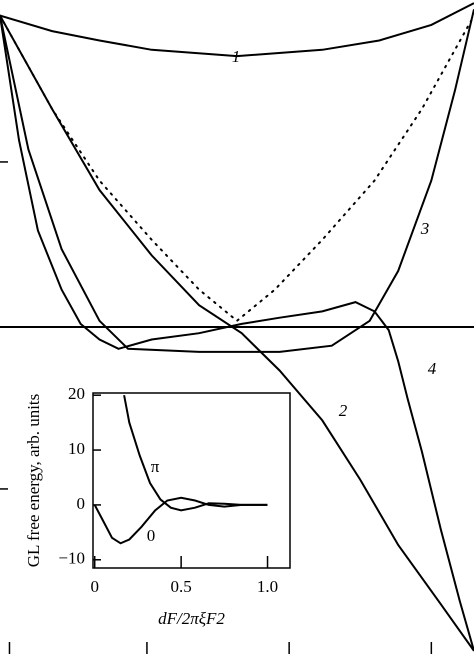 The height and width of the screenshot is (654, 474). What do you see at coordinates (151, 535) in the screenshot?
I see `curve-label: 0` at bounding box center [151, 535].